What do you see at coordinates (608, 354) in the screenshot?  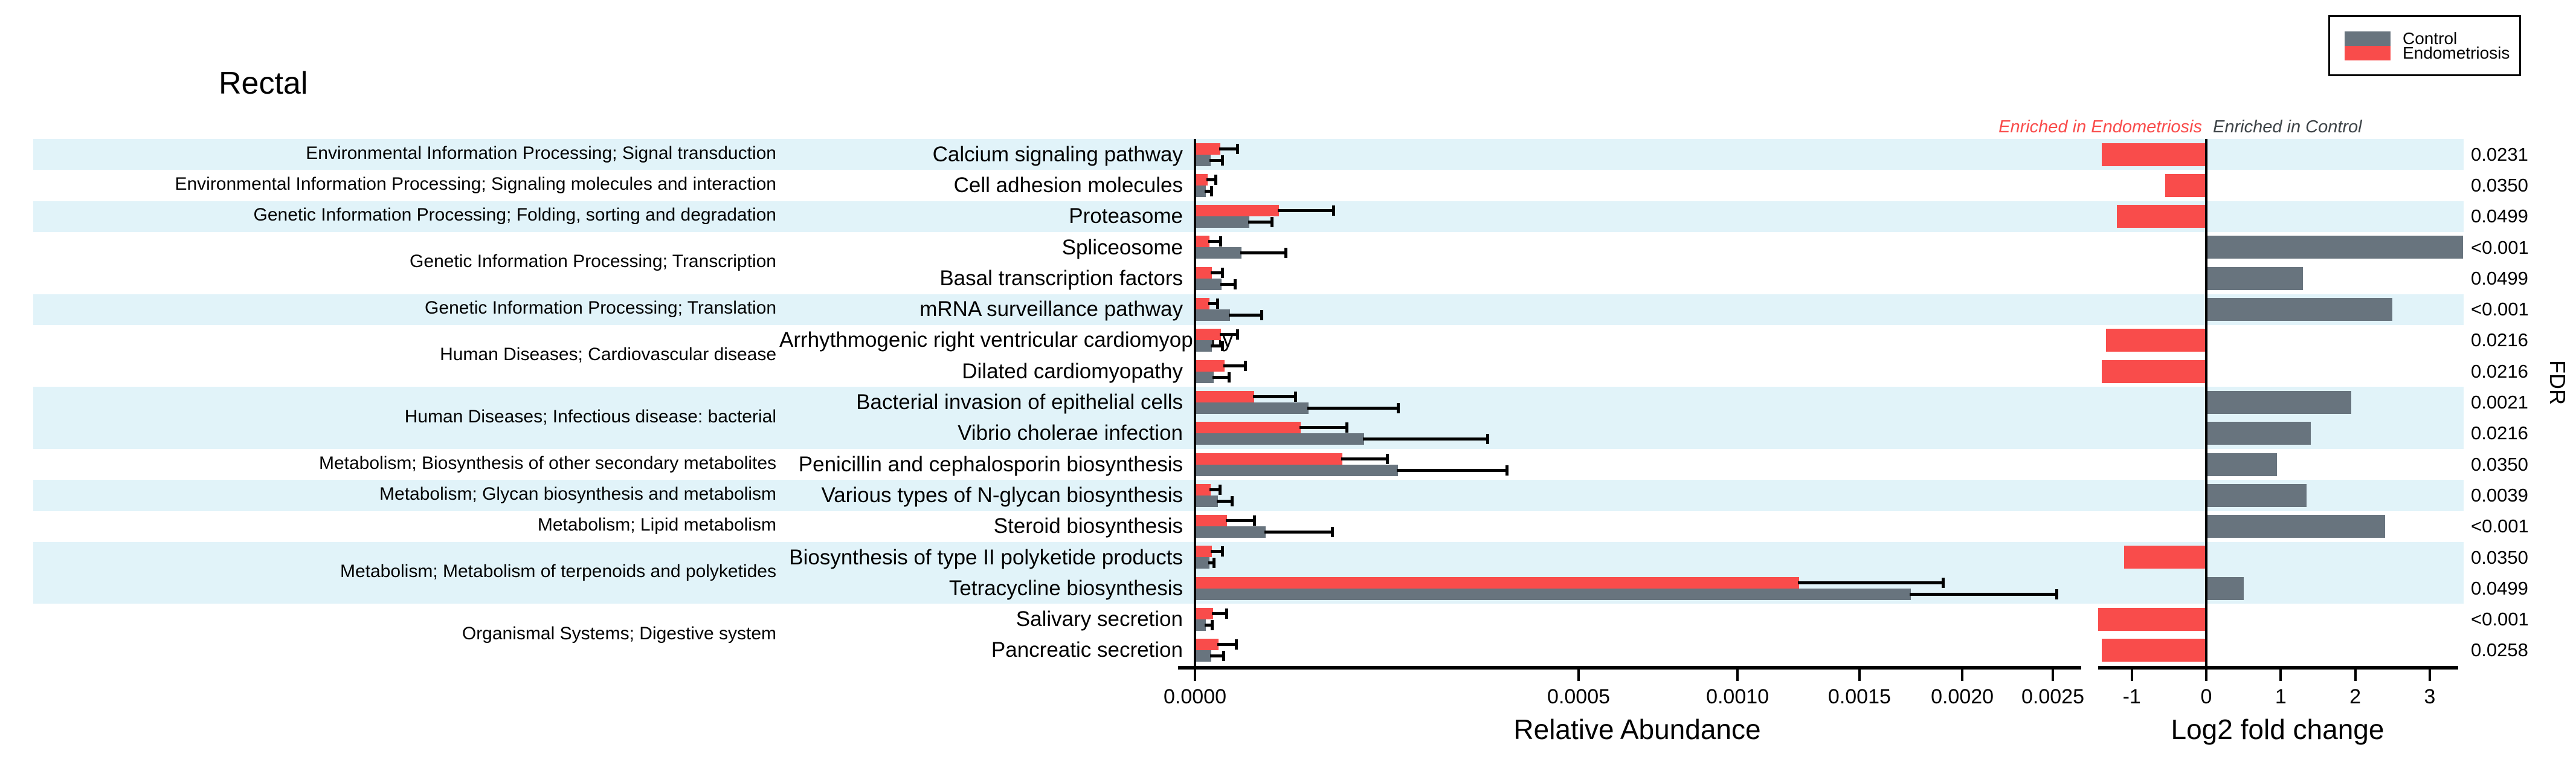 I see `category-label: Human Diseases; Cardiovascular disease` at bounding box center [608, 354].